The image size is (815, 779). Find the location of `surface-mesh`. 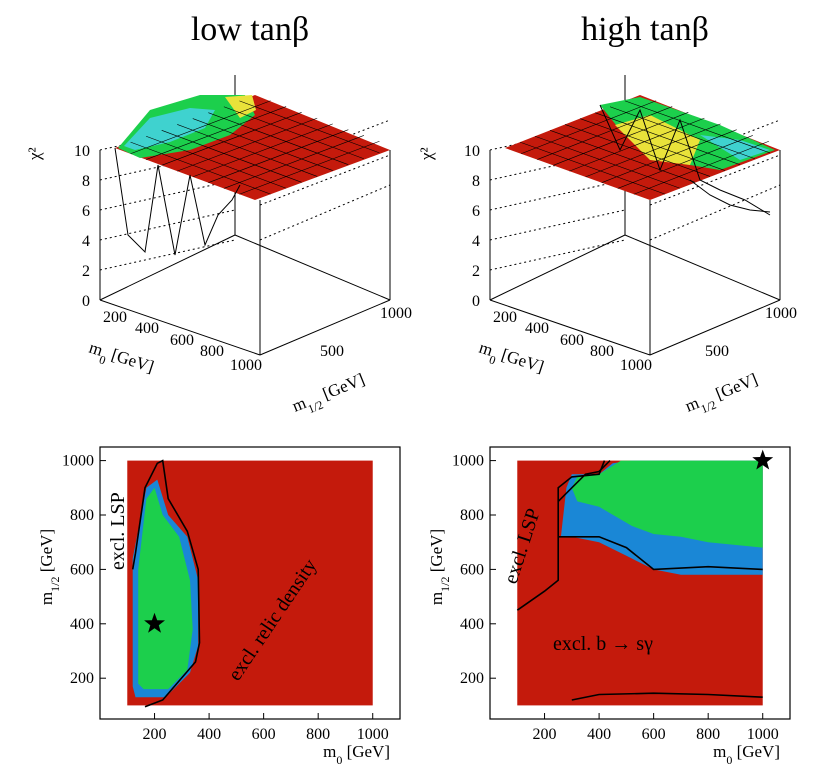

surface-mesh is located at coordinates (255, 147).